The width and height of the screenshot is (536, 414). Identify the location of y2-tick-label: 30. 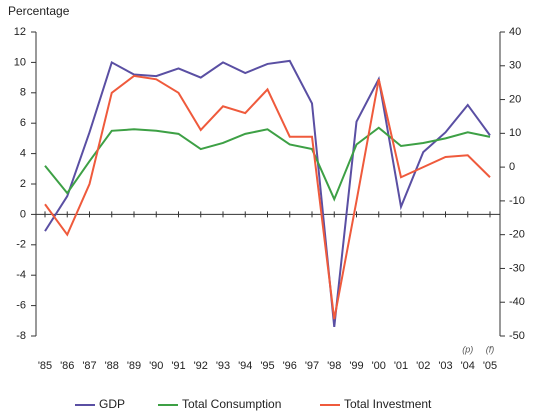
(515, 66).